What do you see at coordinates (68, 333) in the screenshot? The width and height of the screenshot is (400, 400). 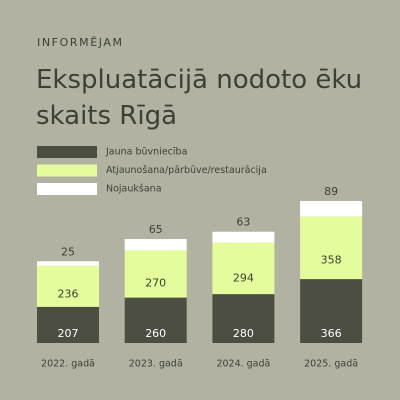 I see `value-label: 207` at bounding box center [68, 333].